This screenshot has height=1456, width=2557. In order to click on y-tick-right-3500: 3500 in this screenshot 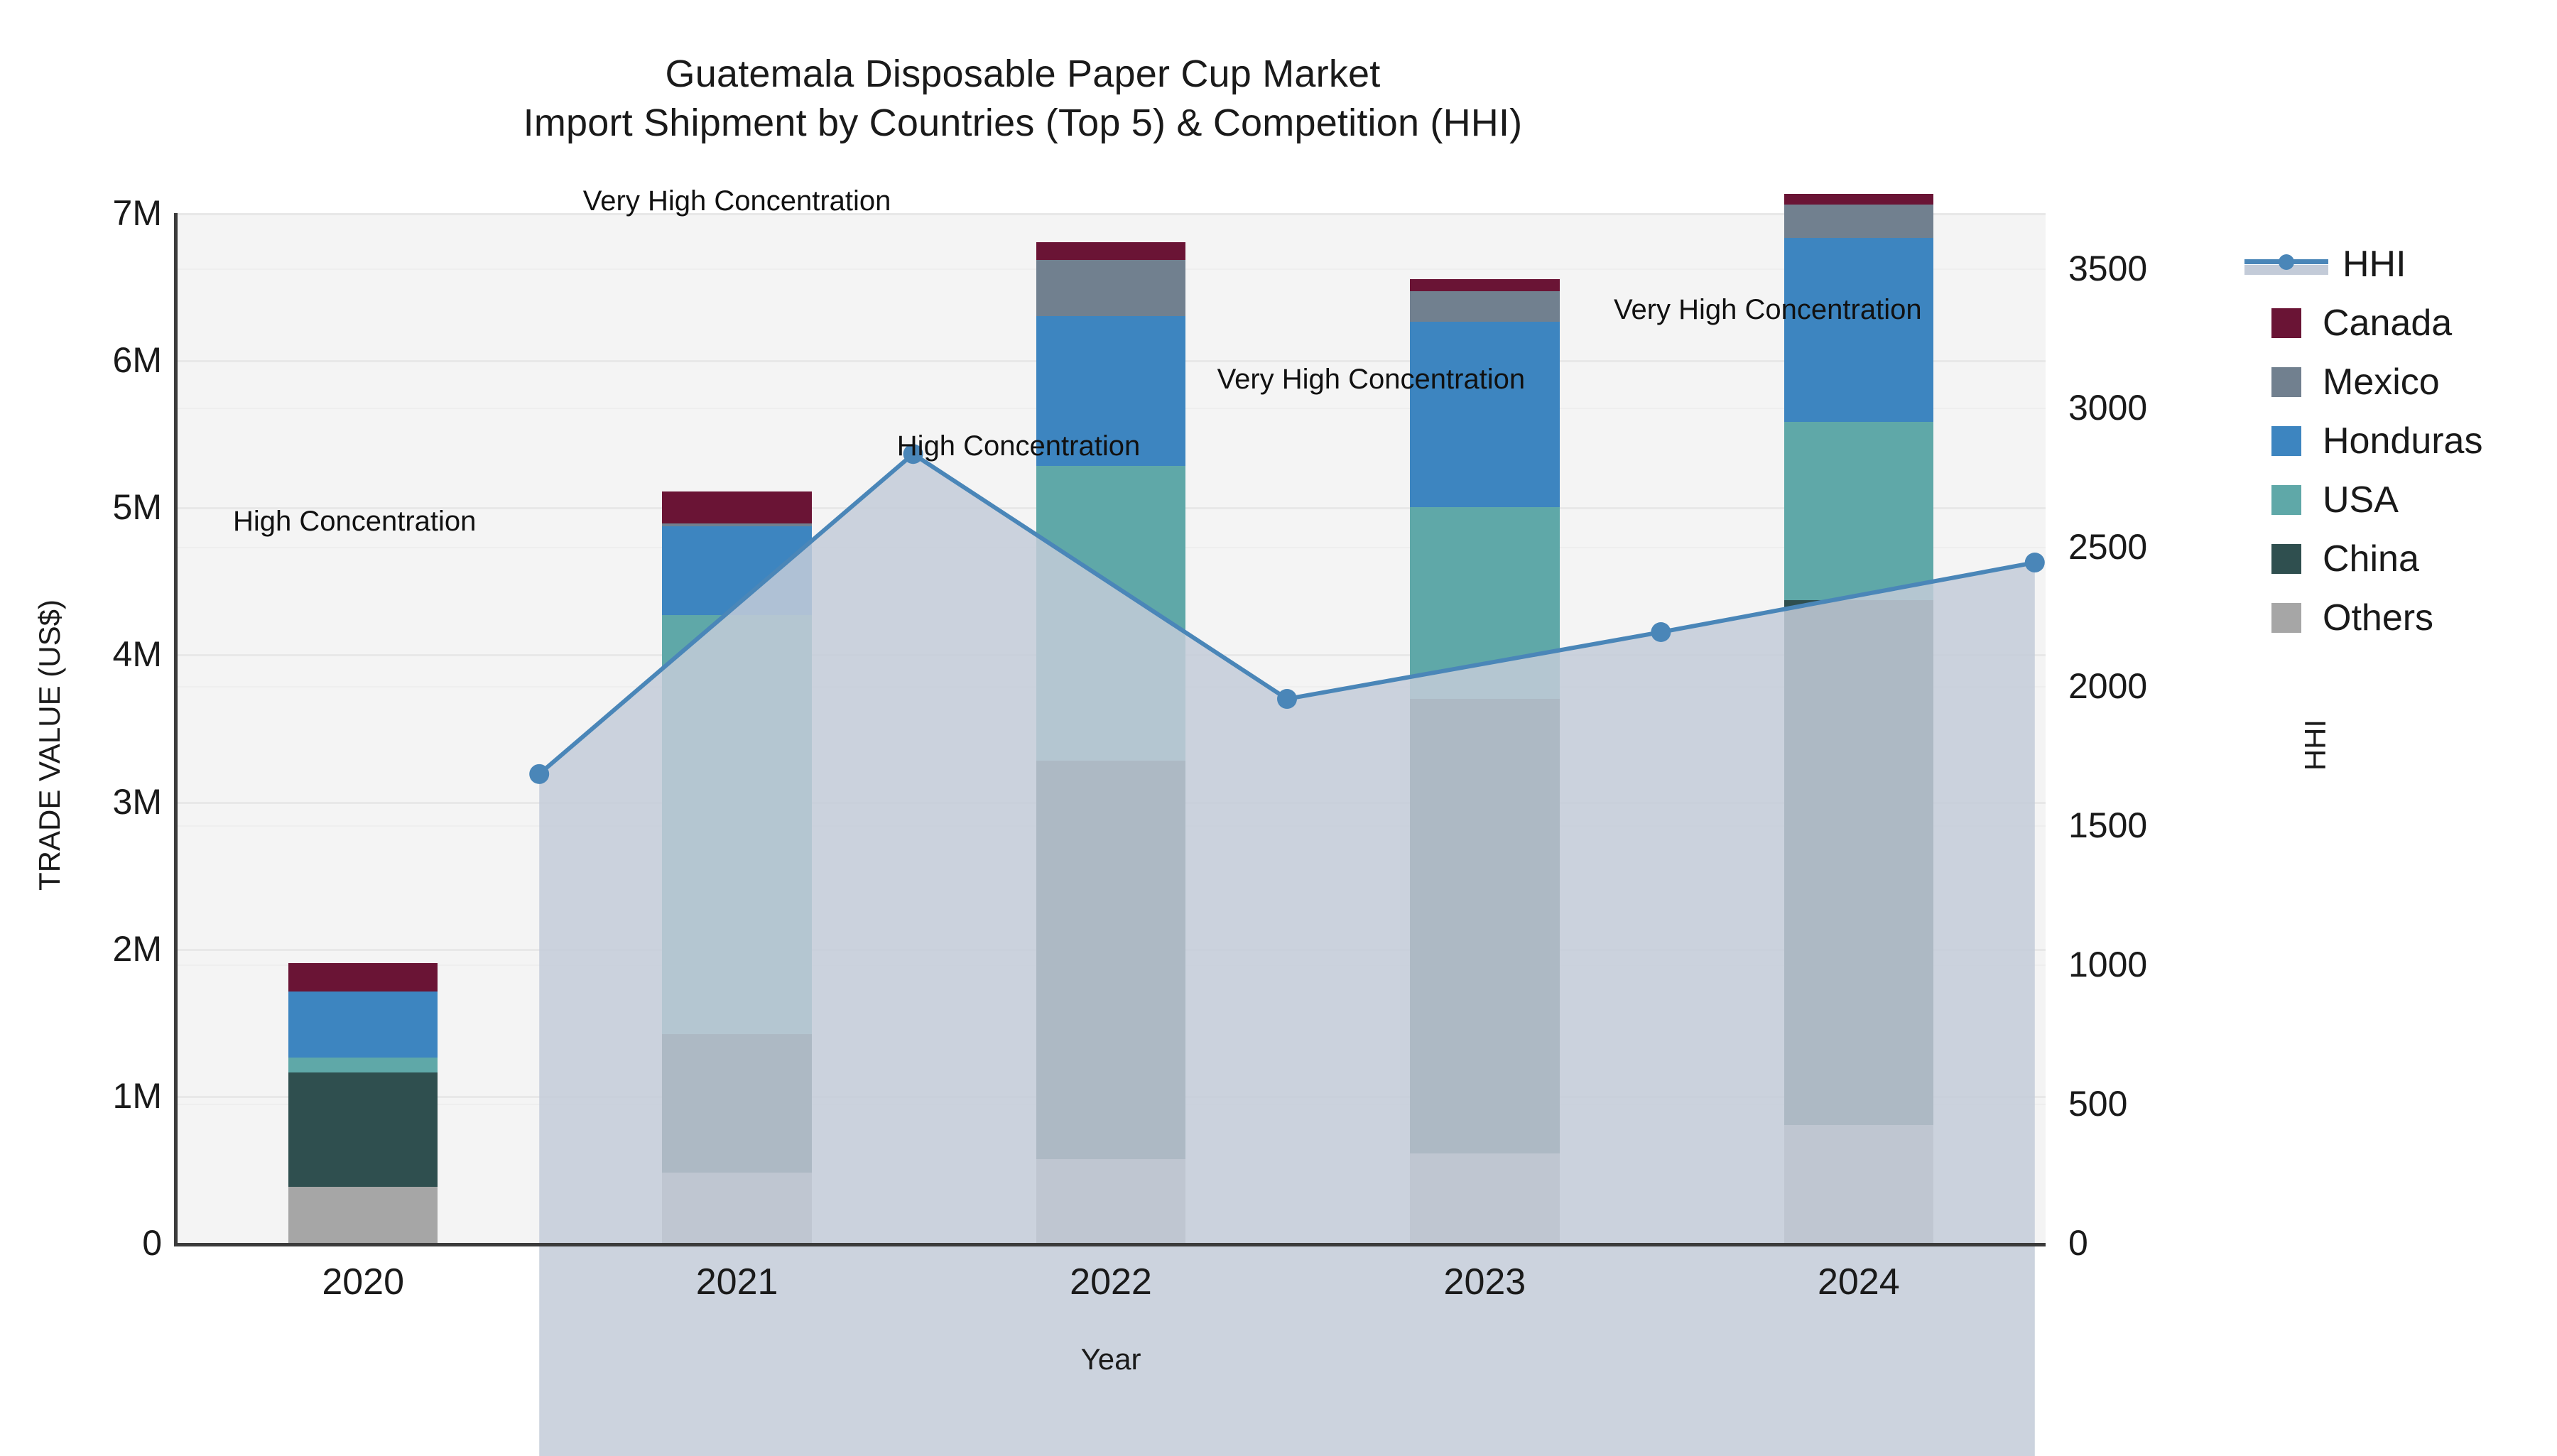, I will do `click(2108, 269)`.